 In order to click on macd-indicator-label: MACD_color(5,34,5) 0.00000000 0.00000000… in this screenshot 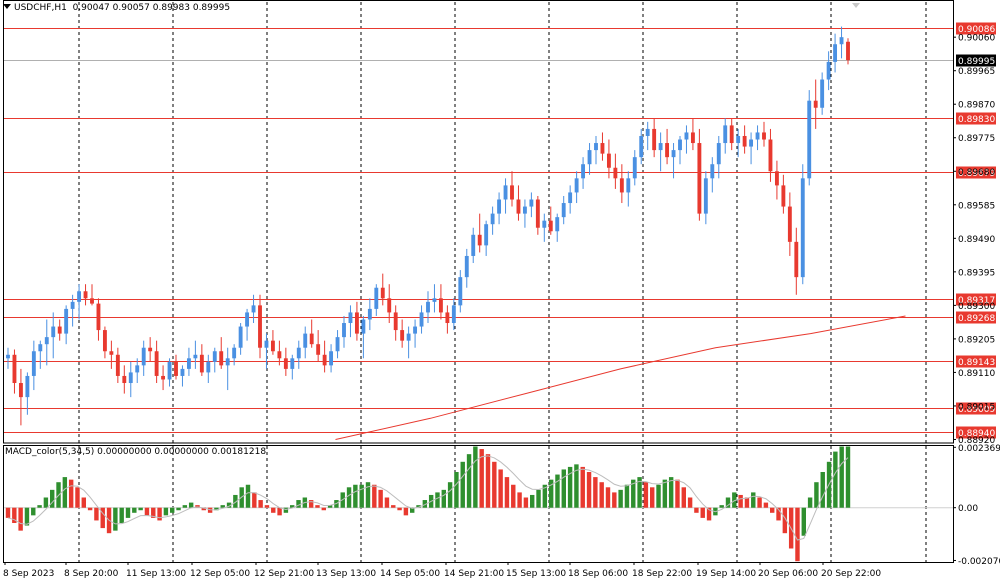, I will do `click(136, 452)`.